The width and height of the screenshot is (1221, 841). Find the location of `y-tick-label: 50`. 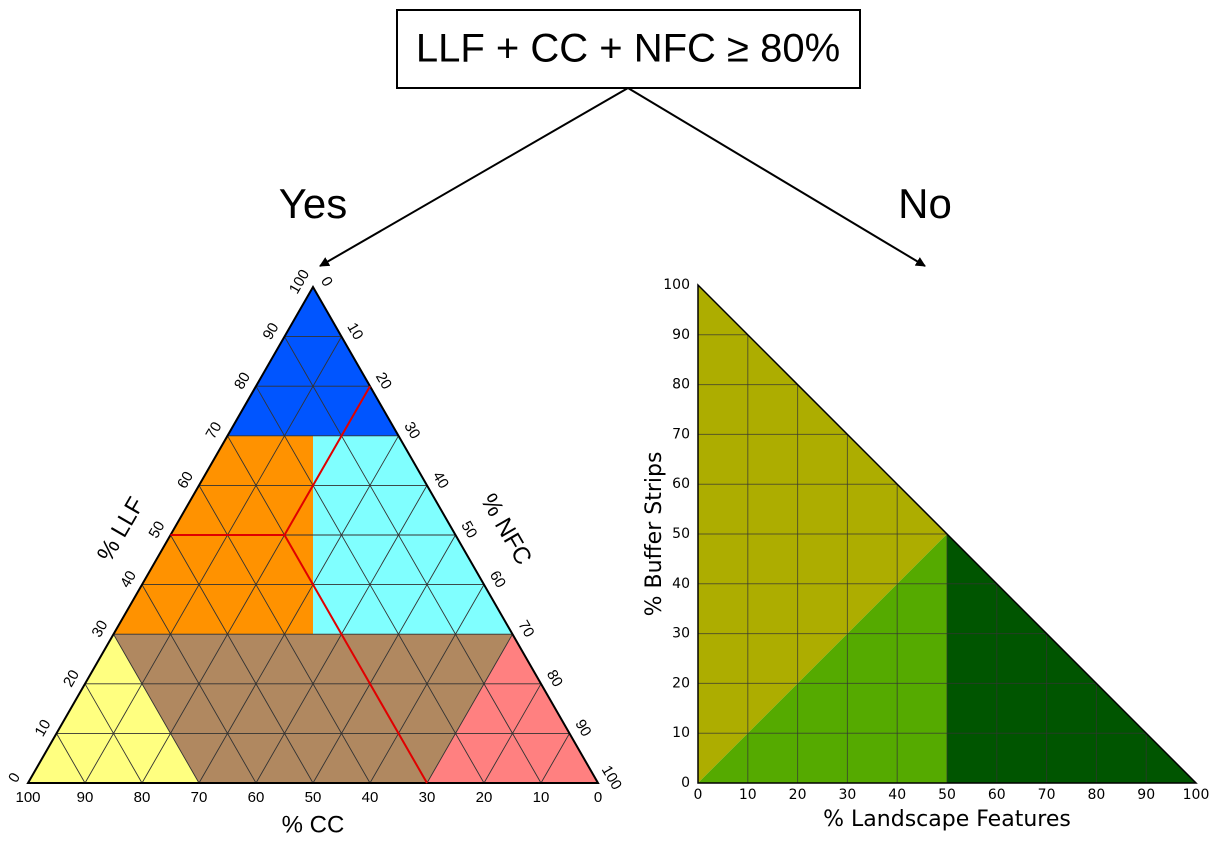

y-tick-label: 50 is located at coordinates (681, 534).